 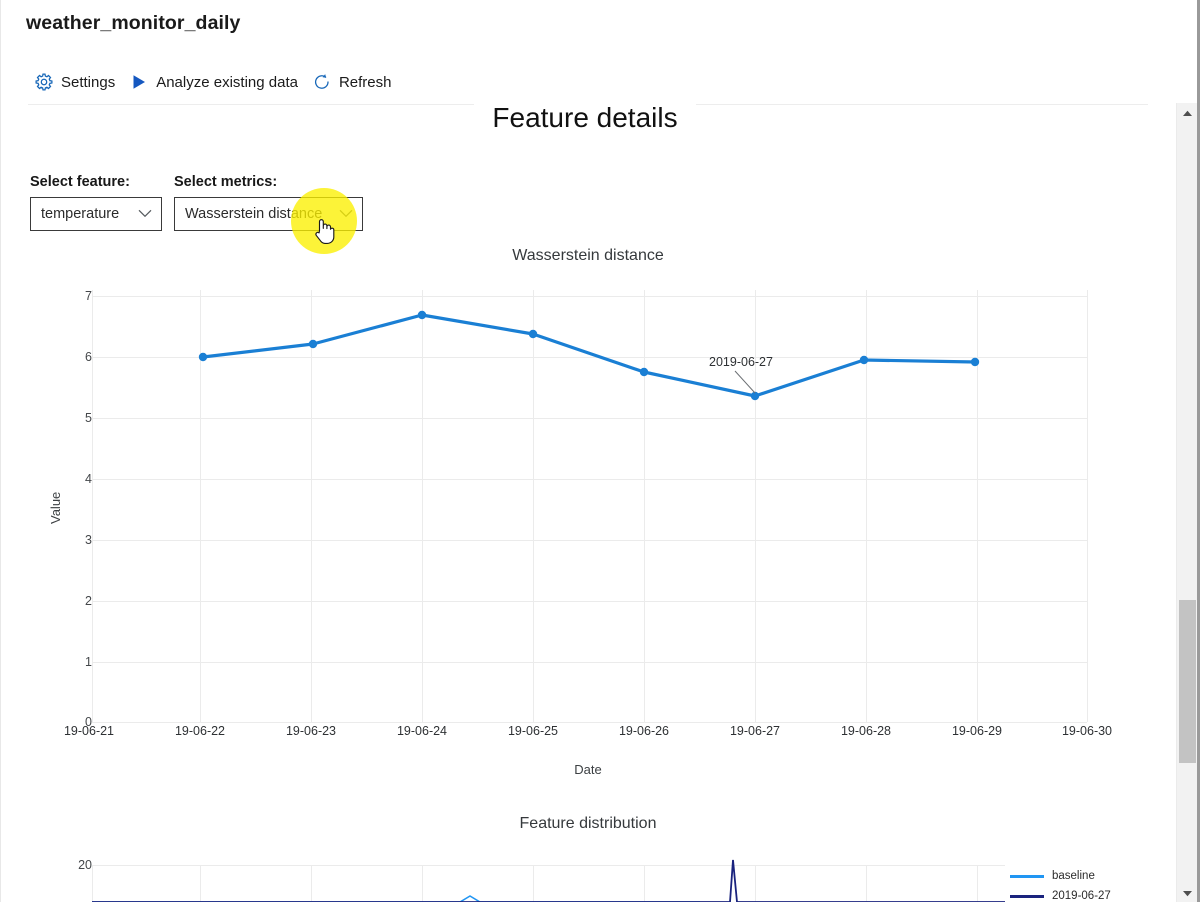 I want to click on scrollbar-up-button, so click(x=1187, y=112).